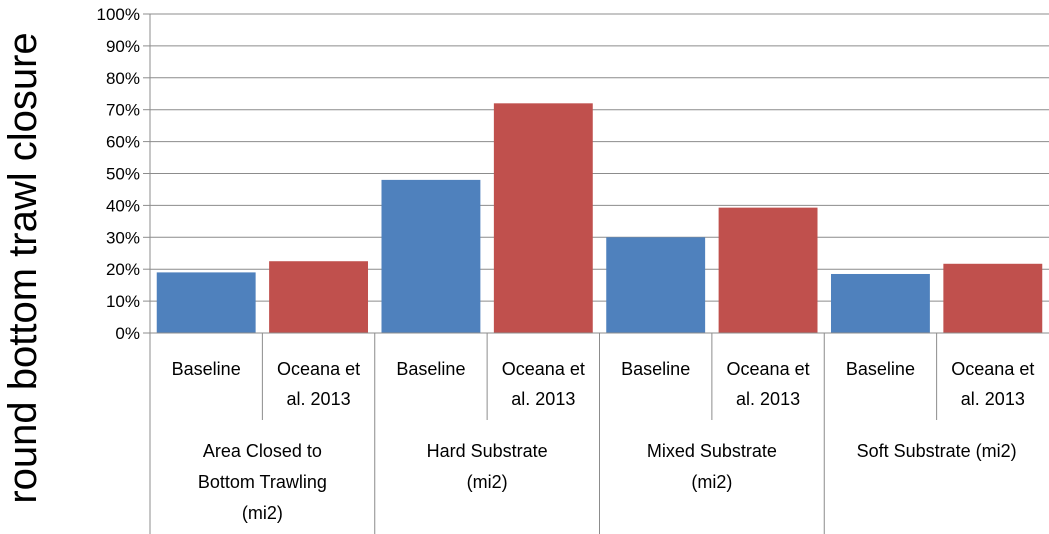 Image resolution: width=1049 pixels, height=534 pixels. What do you see at coordinates (123, 142) in the screenshot?
I see `y-tick-label: 60%` at bounding box center [123, 142].